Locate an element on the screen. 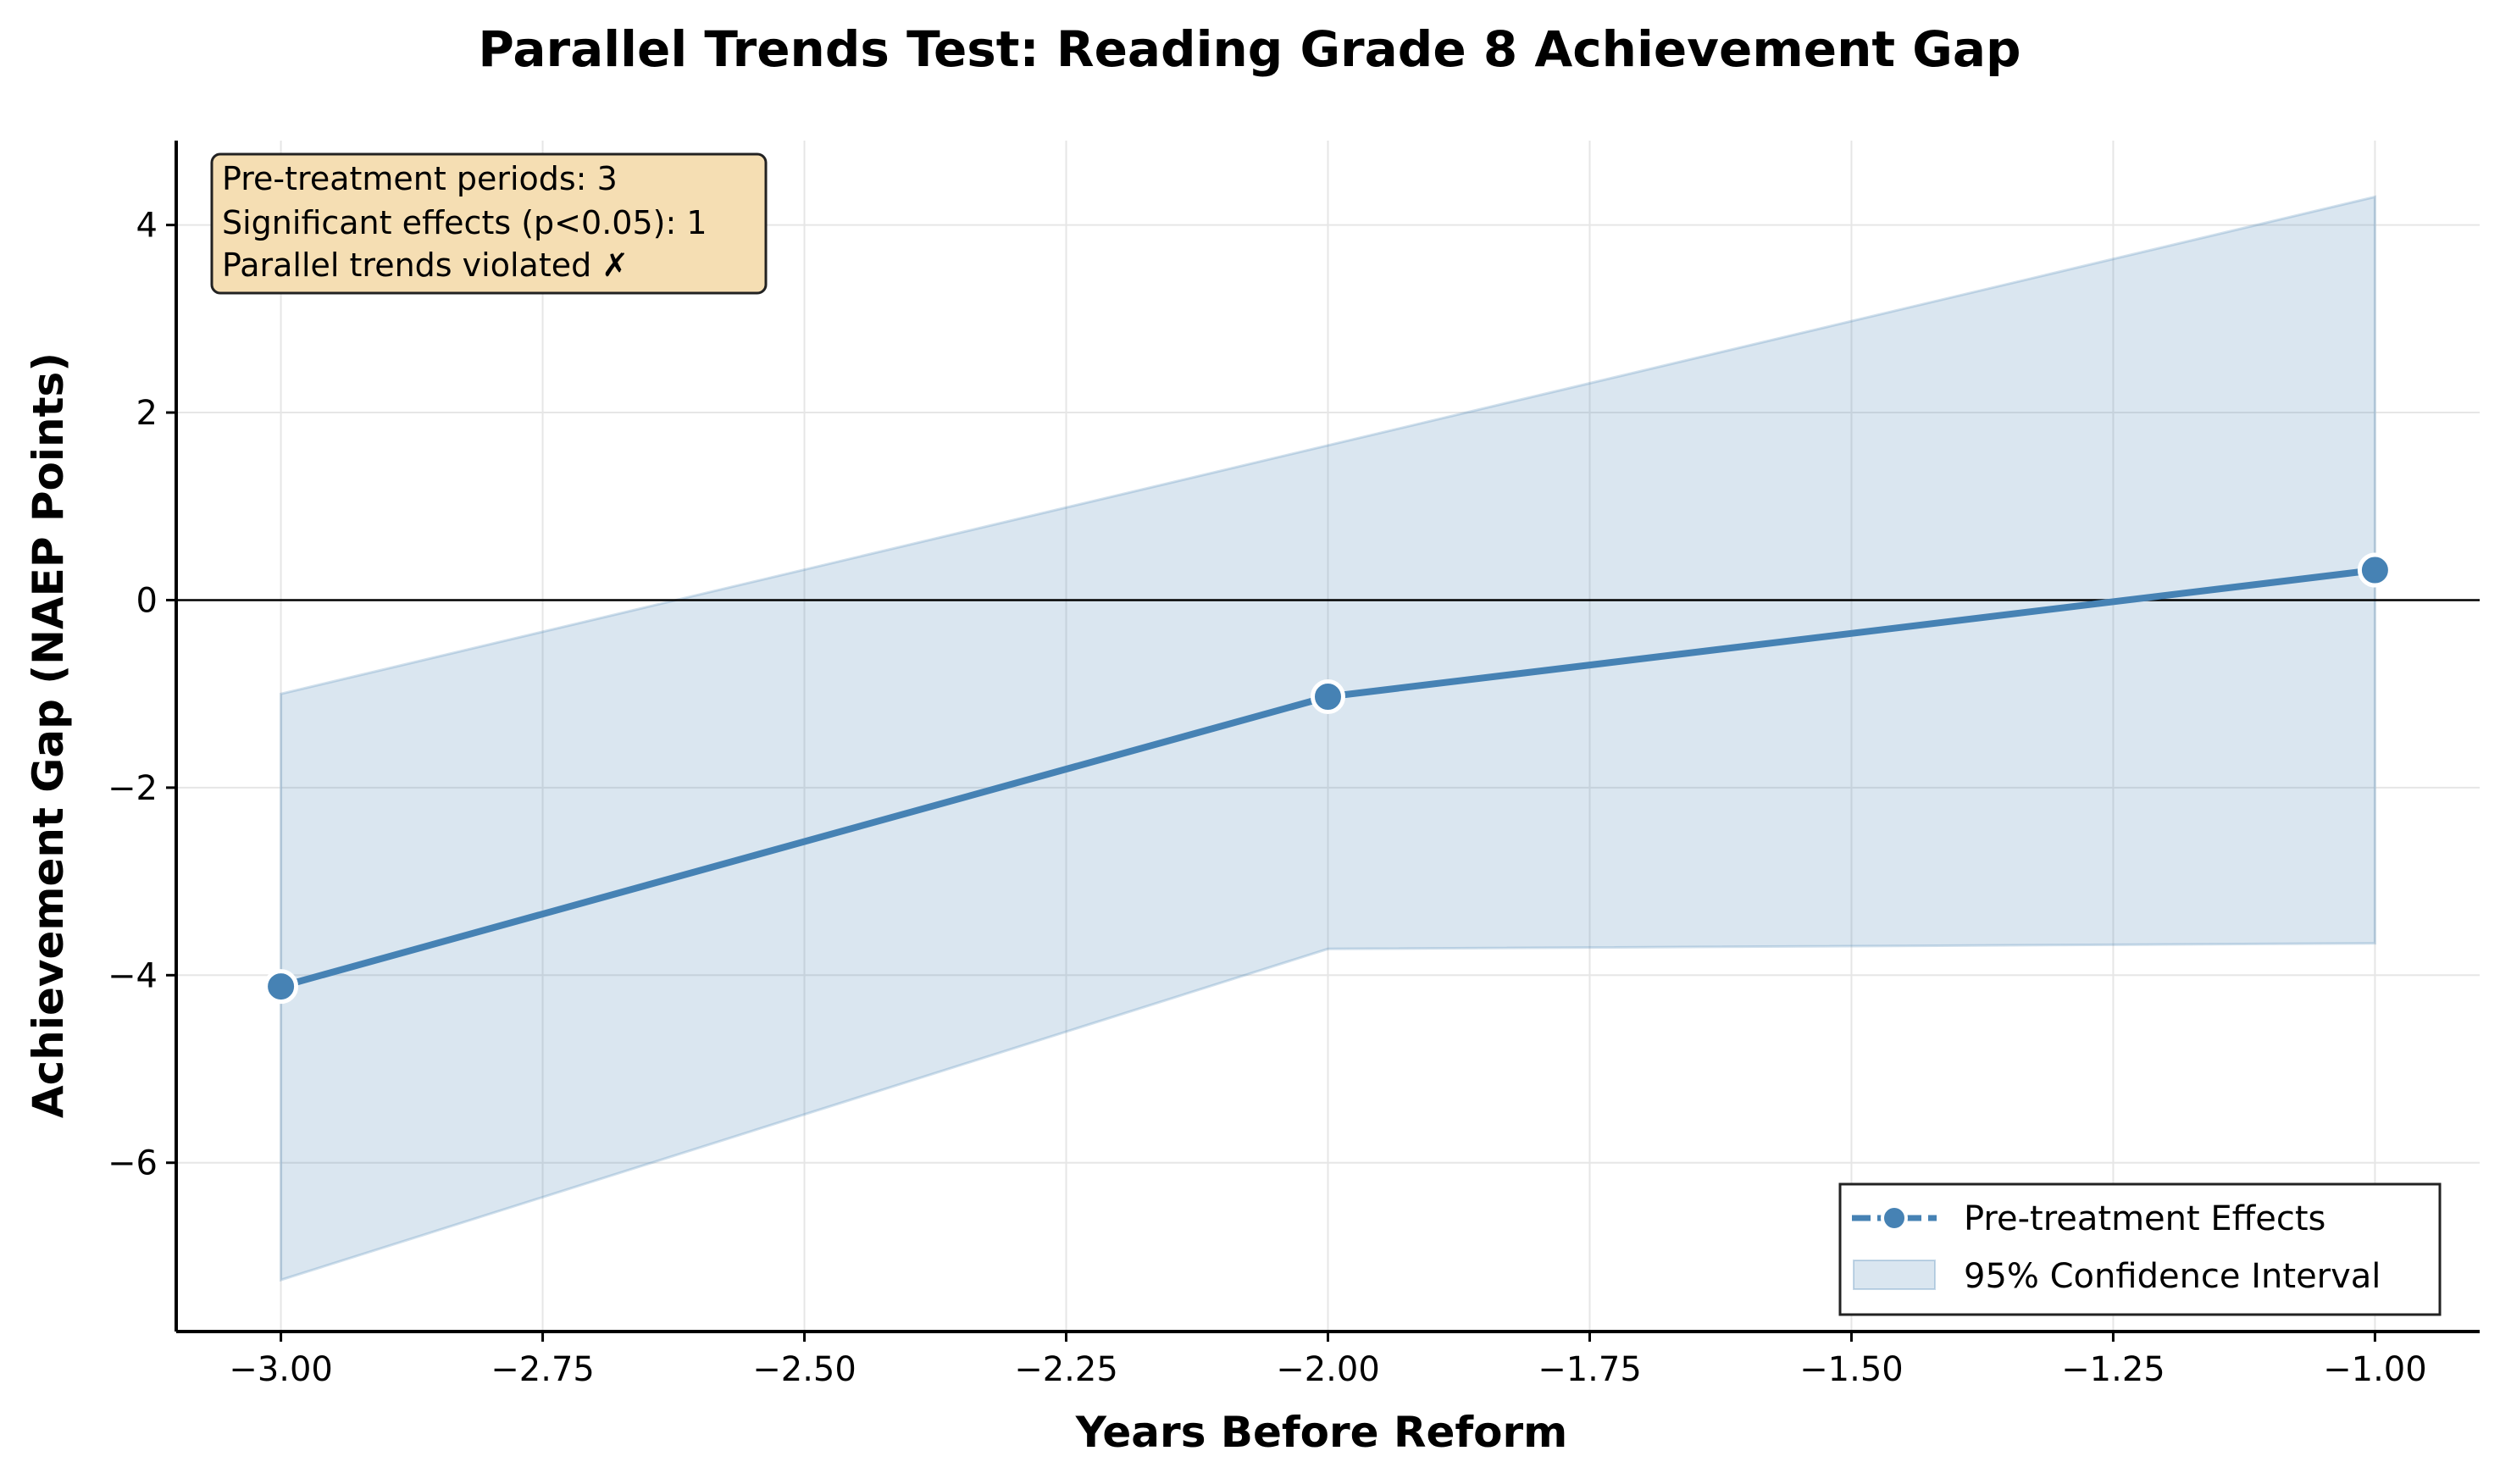 The image size is (2500, 1484). legend-frame is located at coordinates (2140, 1249).